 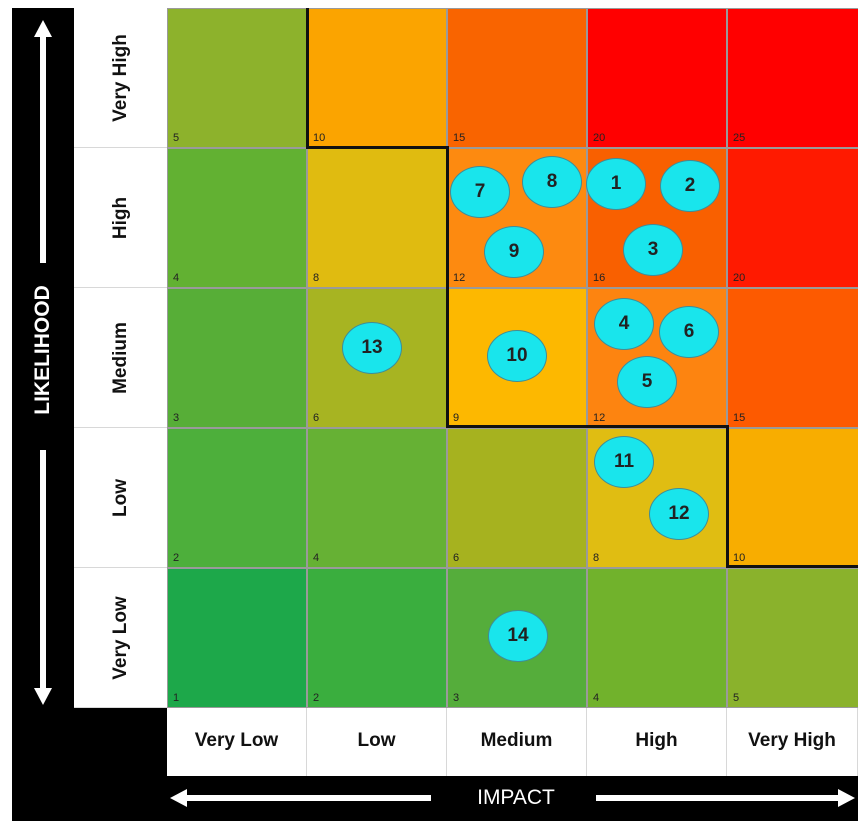 I want to click on likelihood-label: Medium, so click(x=120, y=357).